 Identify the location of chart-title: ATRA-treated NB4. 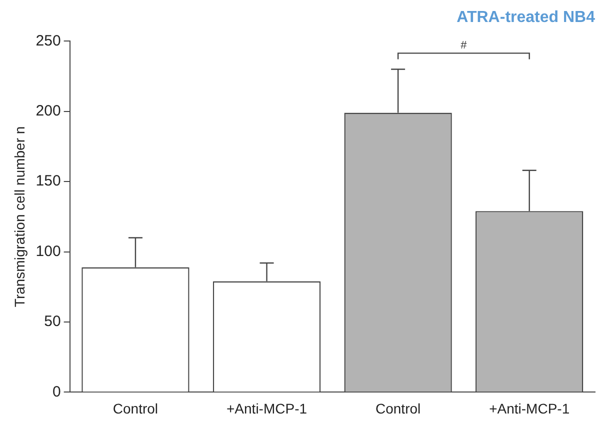
(526, 17).